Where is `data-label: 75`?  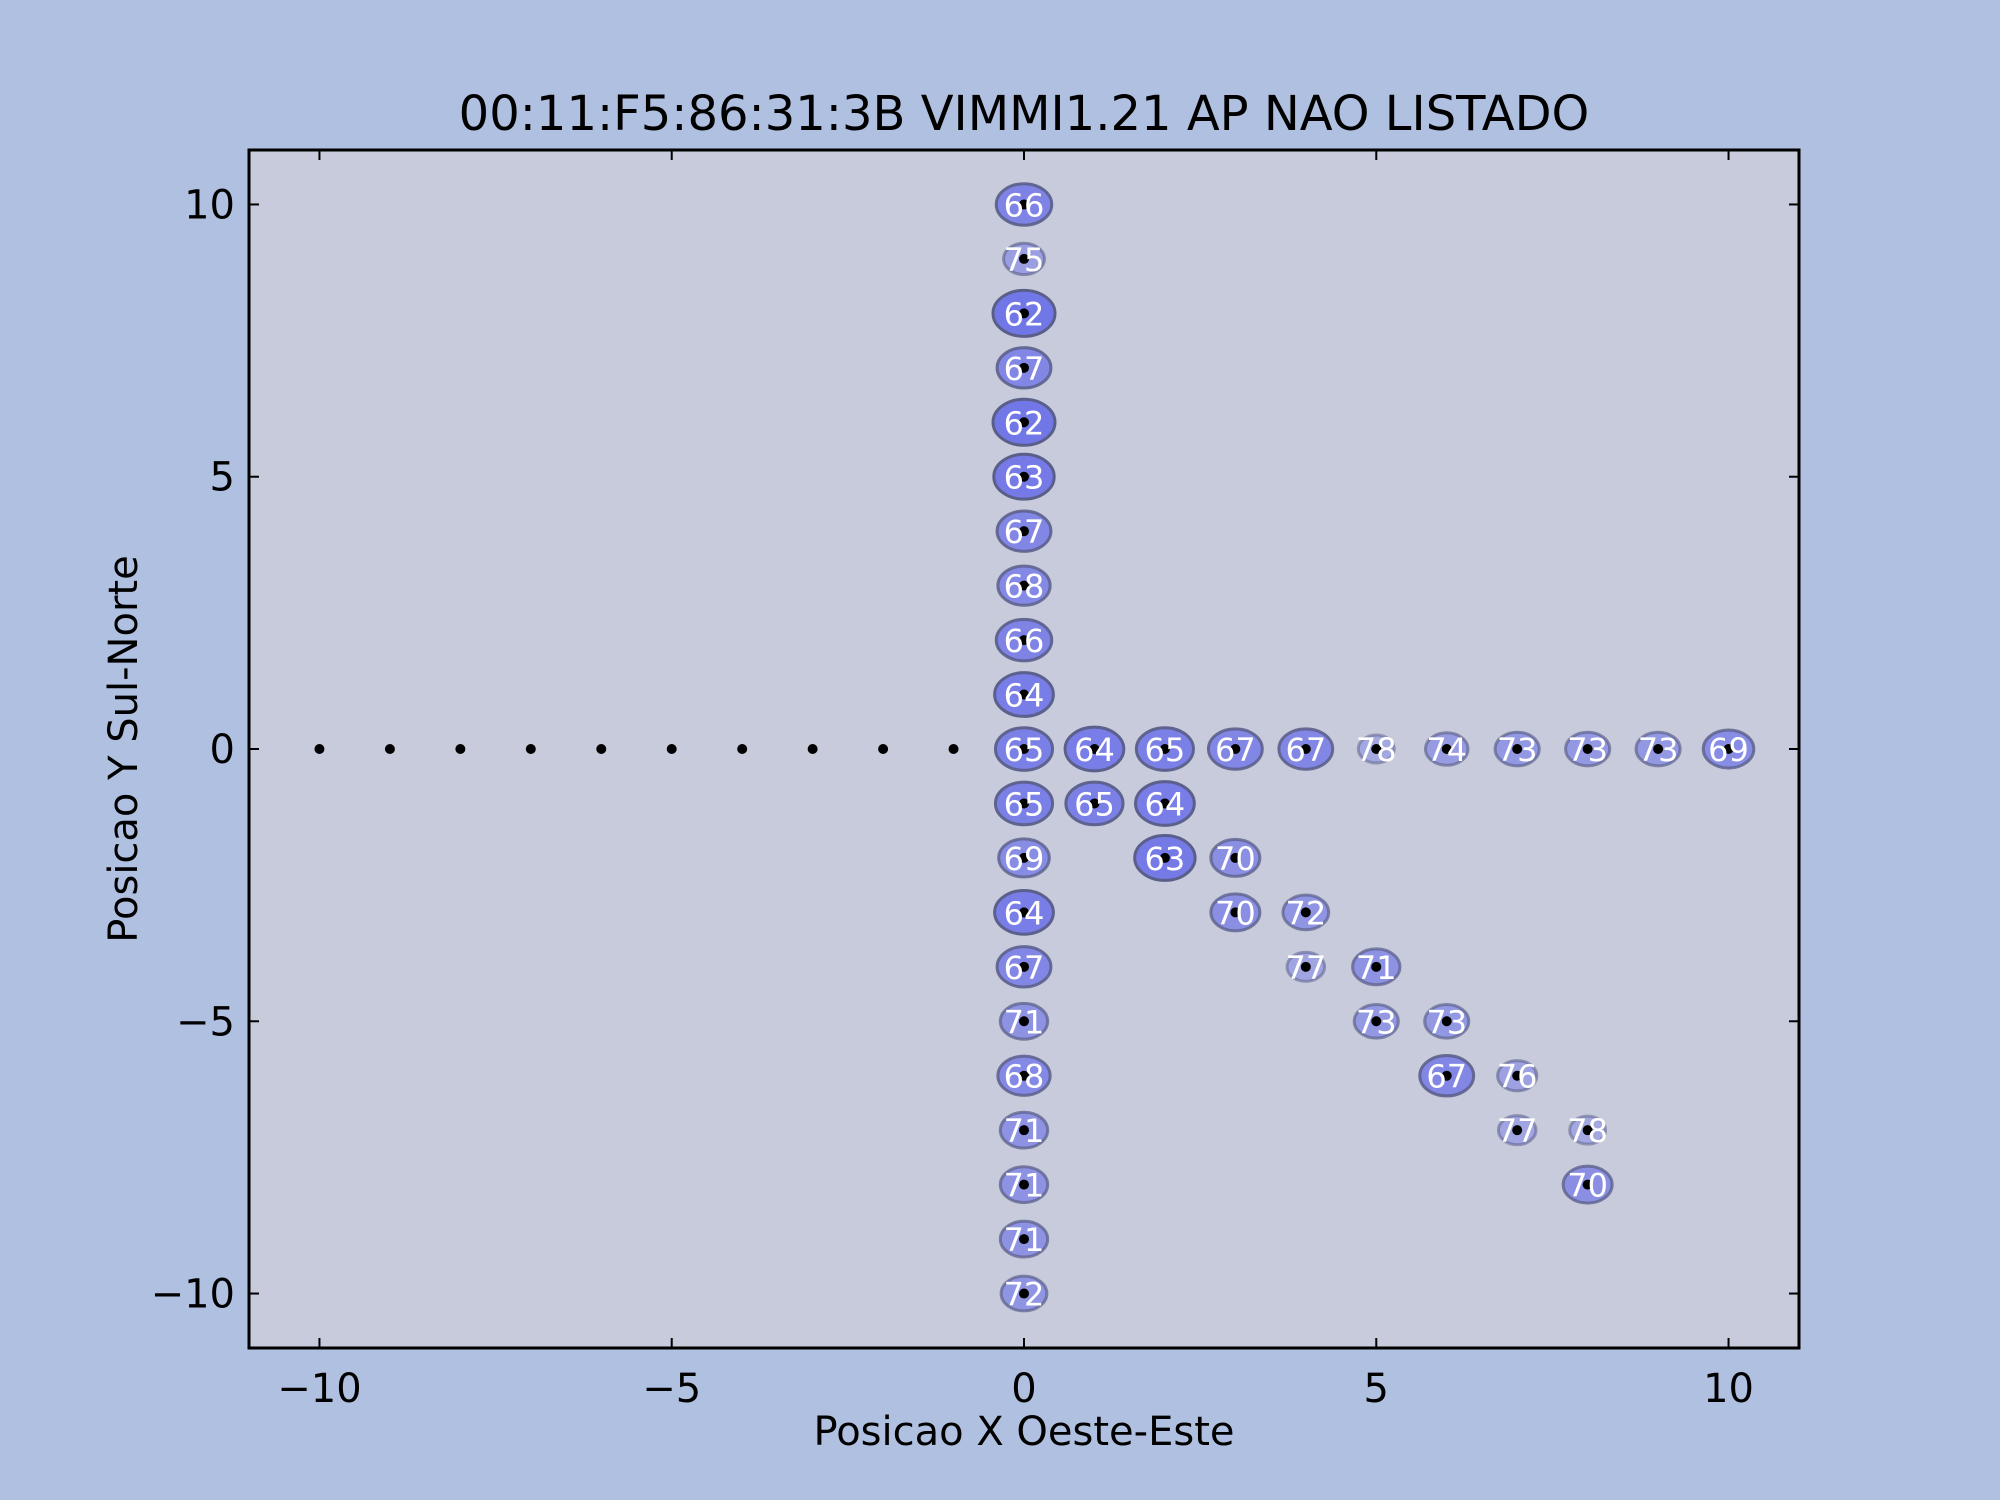 data-label: 75 is located at coordinates (1024, 260).